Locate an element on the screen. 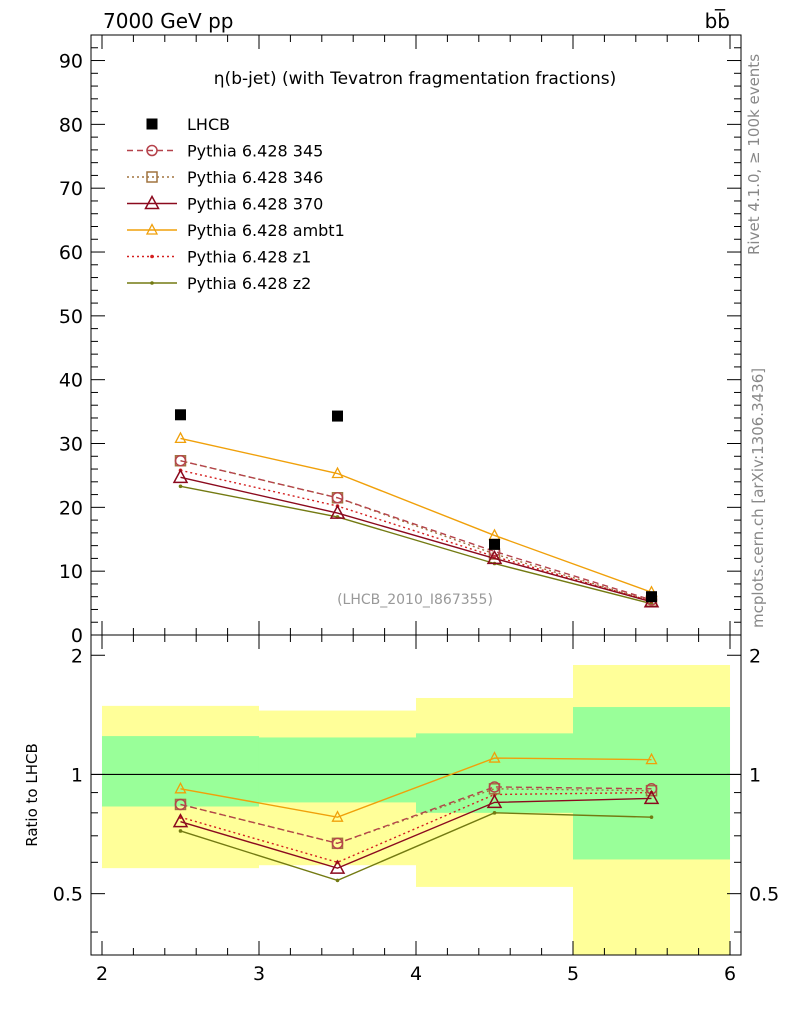  main-y-tick-label: 50 is located at coordinates (71, 317).